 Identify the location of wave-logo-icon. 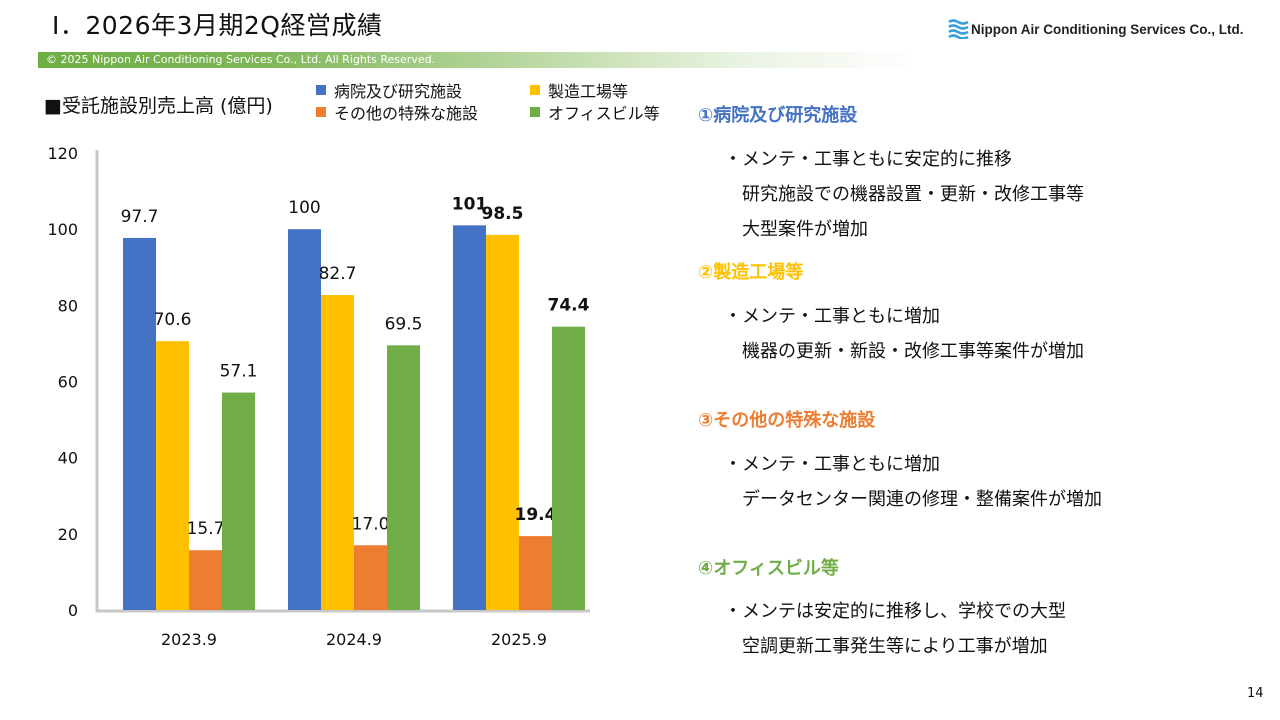
(958, 29).